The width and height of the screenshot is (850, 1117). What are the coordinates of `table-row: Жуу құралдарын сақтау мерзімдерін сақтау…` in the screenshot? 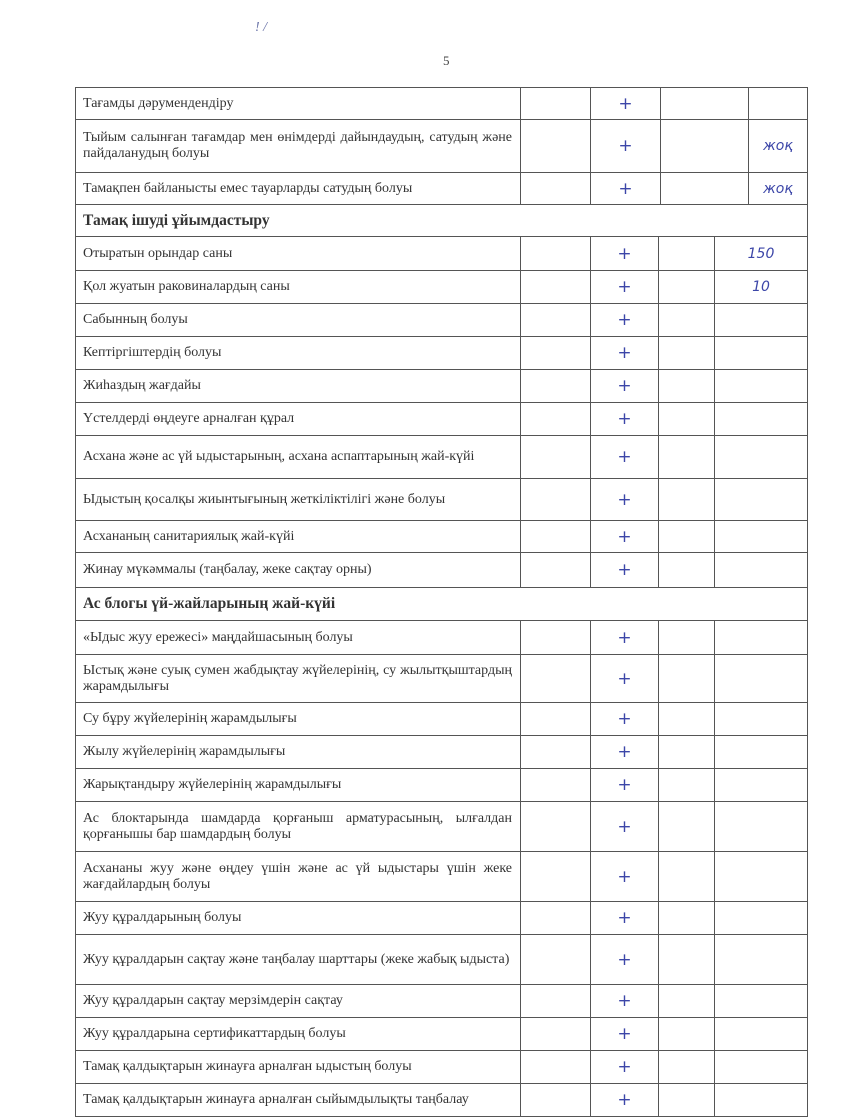 It's located at (441, 1001).